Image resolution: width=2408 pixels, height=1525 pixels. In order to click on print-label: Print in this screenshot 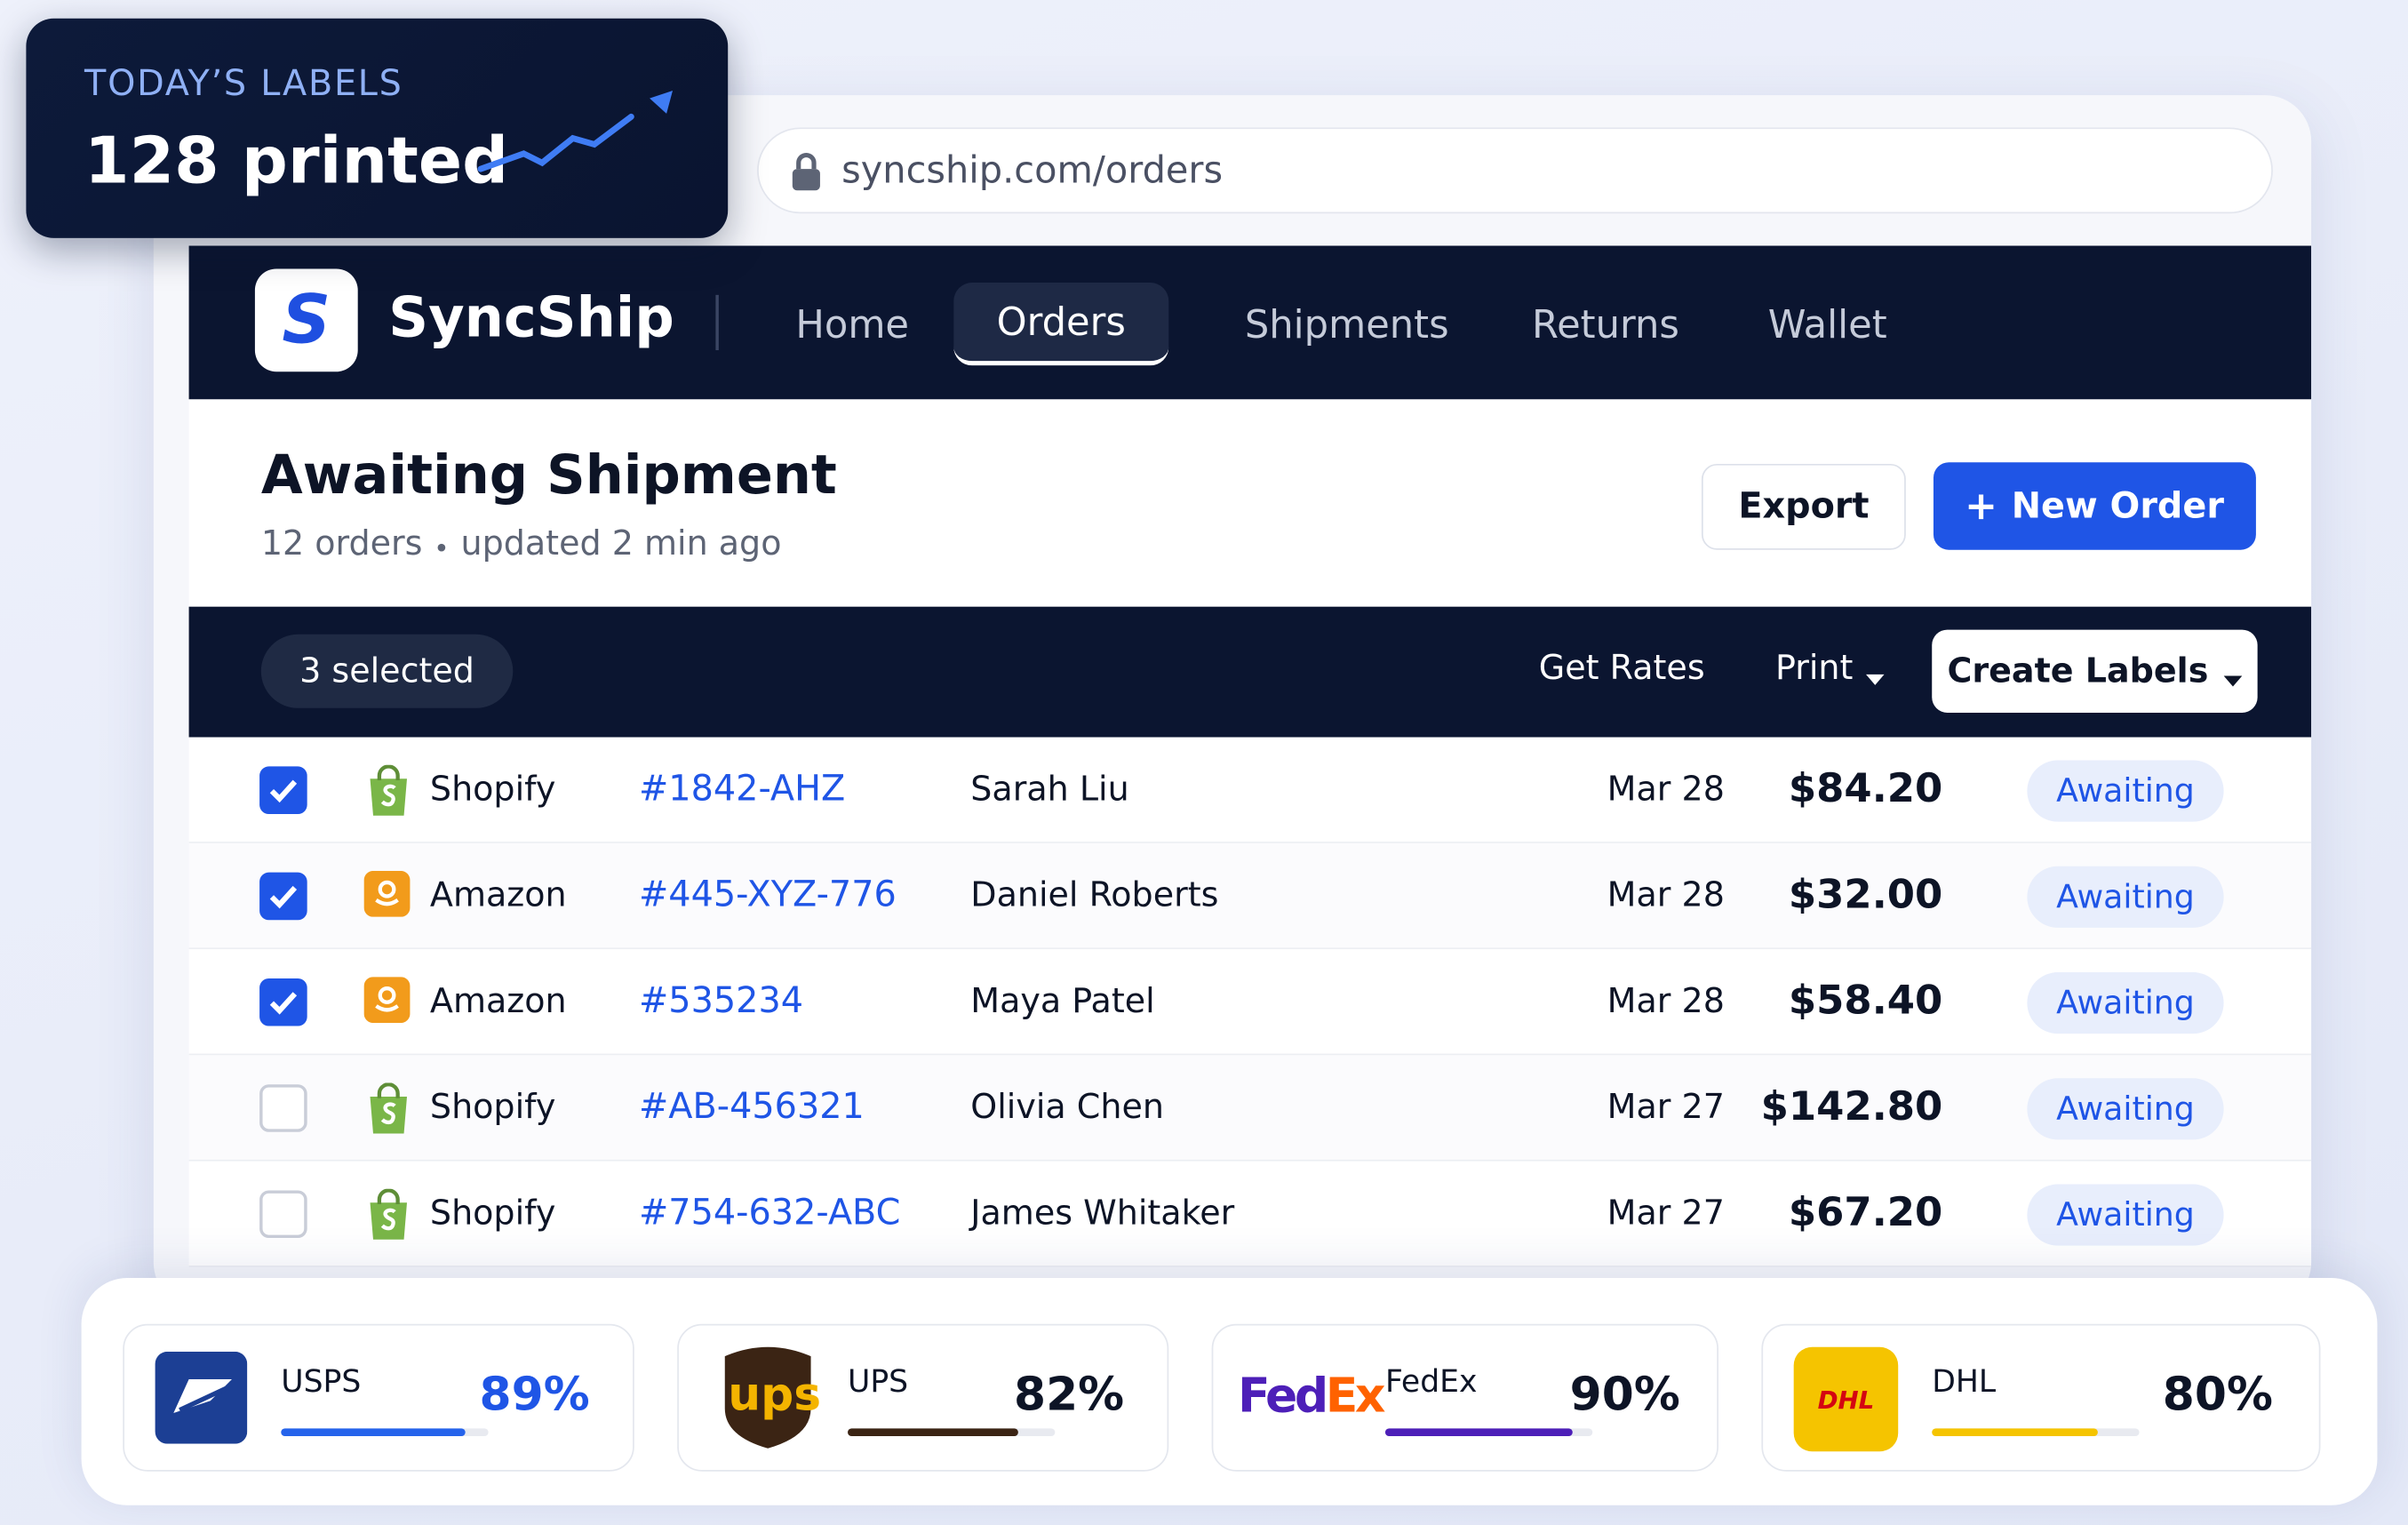, I will do `click(1814, 670)`.